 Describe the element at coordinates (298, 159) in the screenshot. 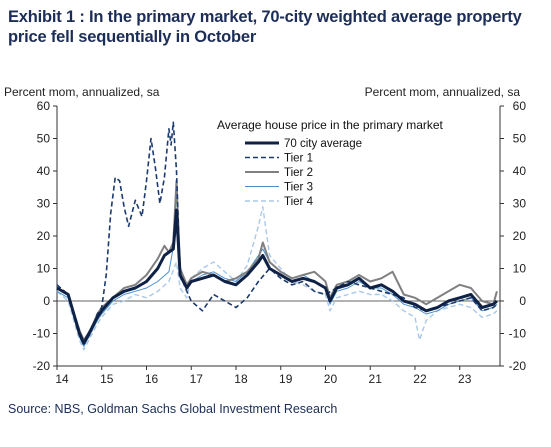

I see `legend-label: Tier 1` at that location.